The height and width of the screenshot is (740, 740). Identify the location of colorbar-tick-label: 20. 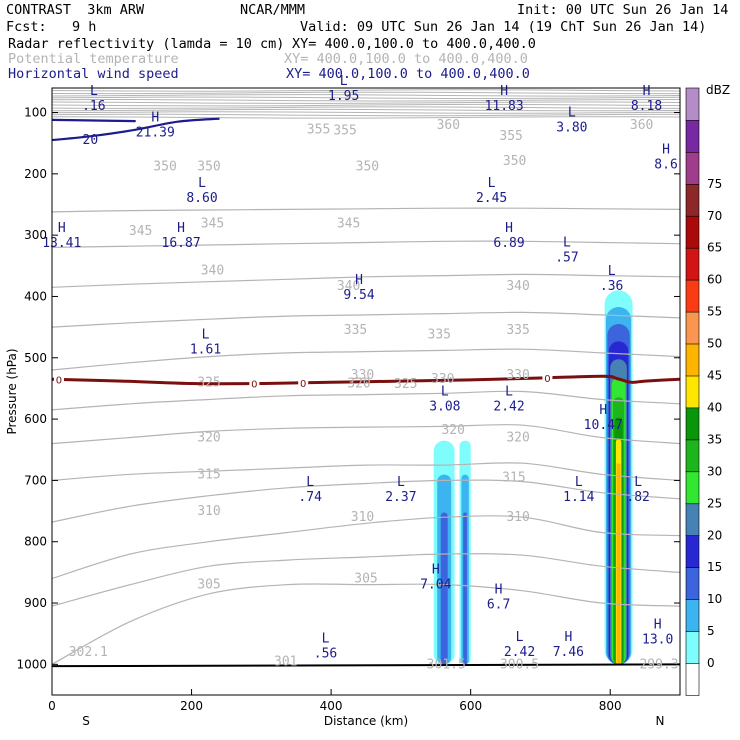
(714, 535).